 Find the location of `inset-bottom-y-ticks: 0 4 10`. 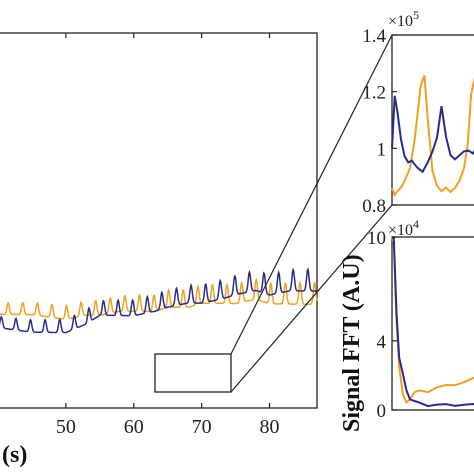

inset-bottom-y-ticks: 0 4 10 is located at coordinates (382, 325).